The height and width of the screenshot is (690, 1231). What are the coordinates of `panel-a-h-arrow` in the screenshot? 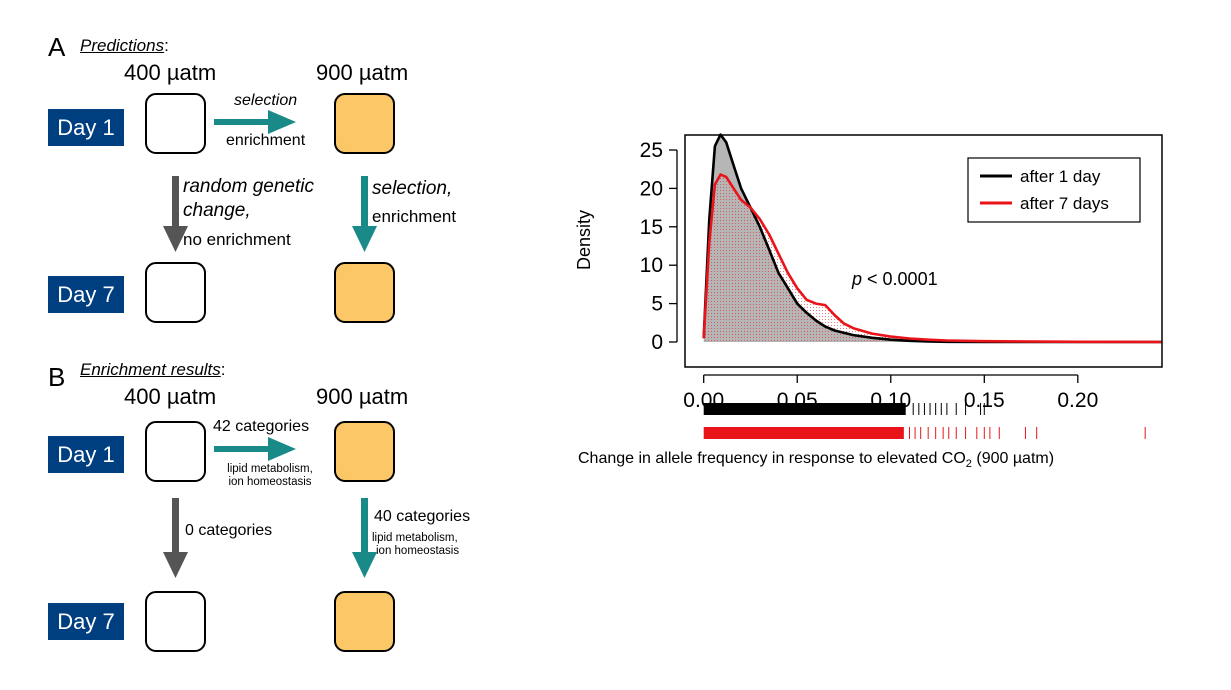 It's located at (255, 122).